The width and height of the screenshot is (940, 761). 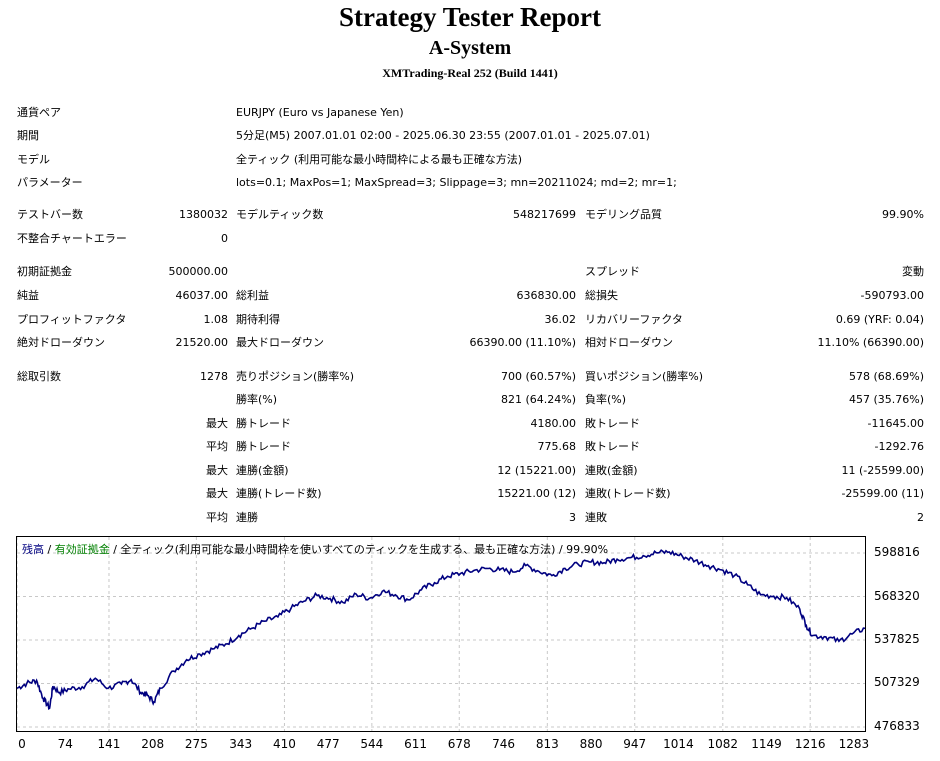 I want to click on avg-consec-win-value: 3, so click(x=572, y=517).